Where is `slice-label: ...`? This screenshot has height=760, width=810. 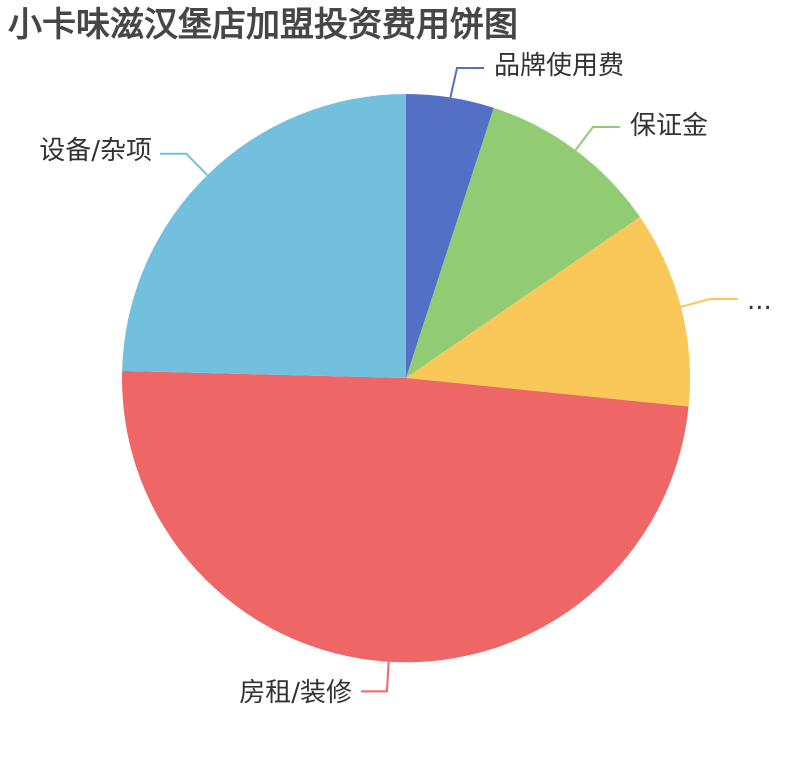 slice-label: ... is located at coordinates (759, 301).